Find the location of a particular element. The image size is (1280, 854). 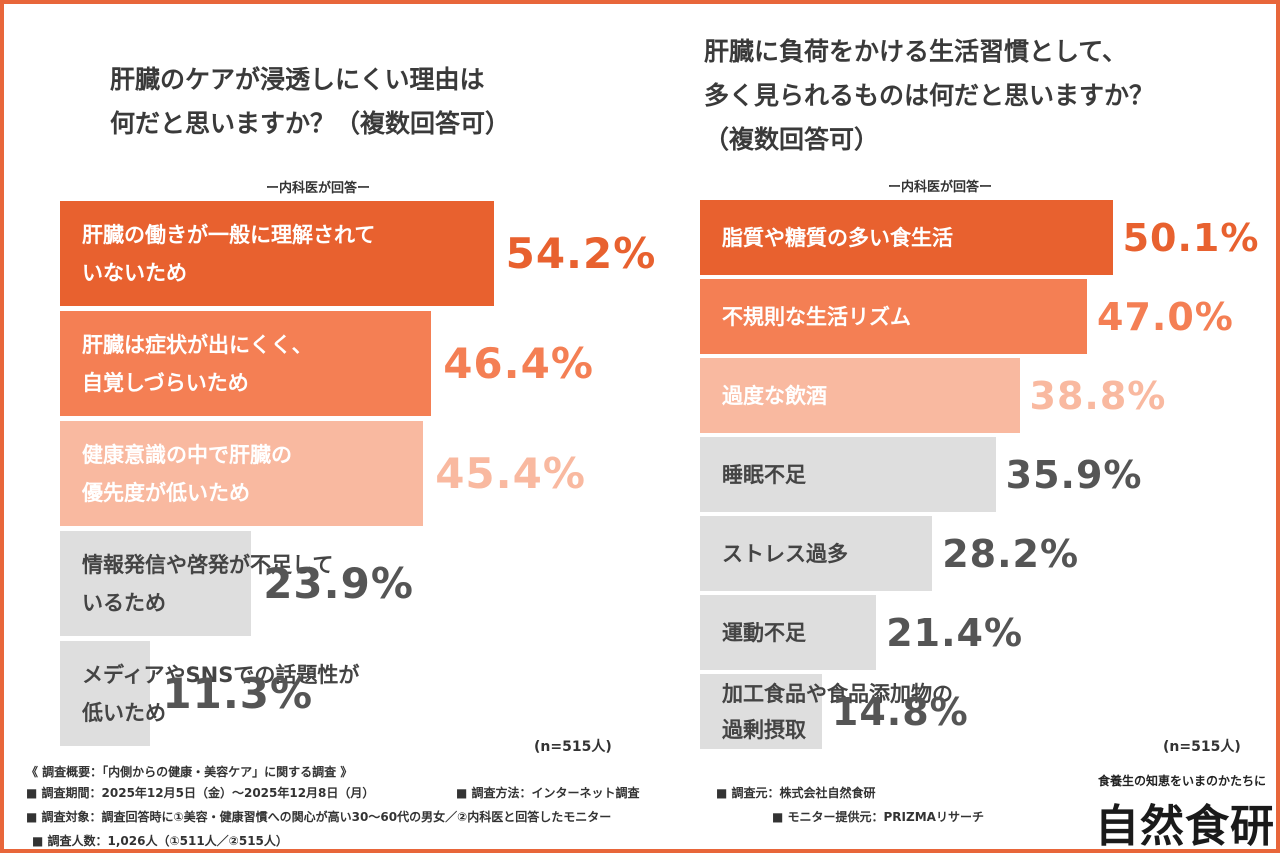

category-label: 肝臓は症状が出にくく、 自覚しづらいため is located at coordinates (197, 363).